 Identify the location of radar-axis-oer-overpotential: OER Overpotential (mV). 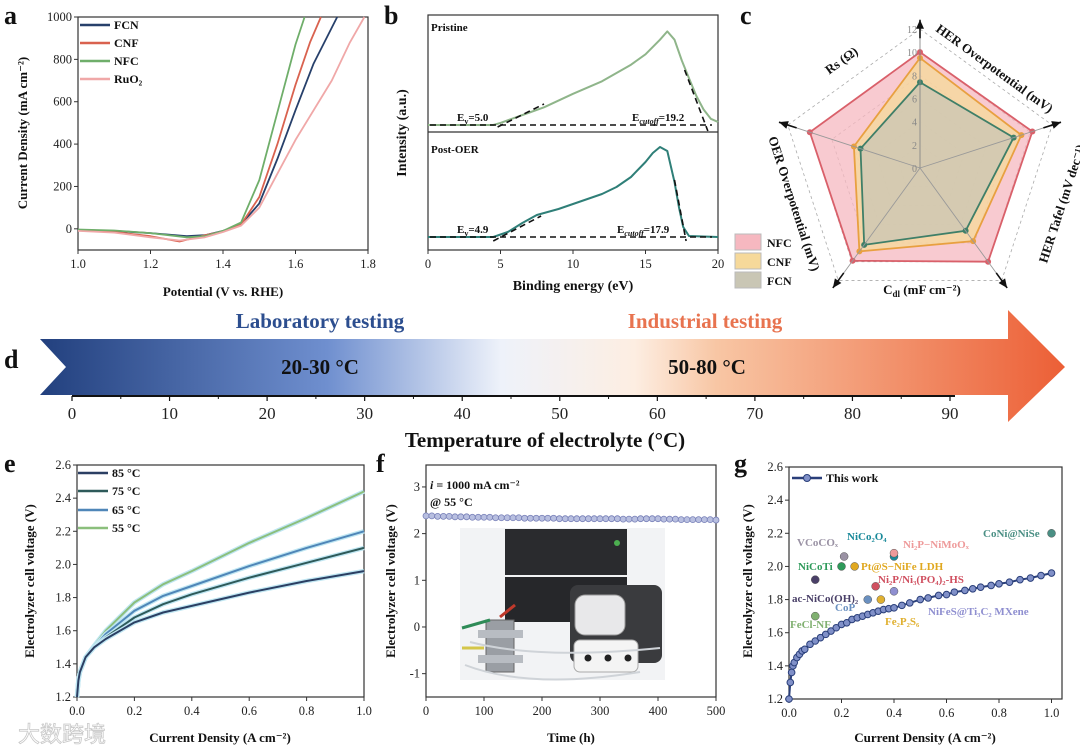
(794, 203).